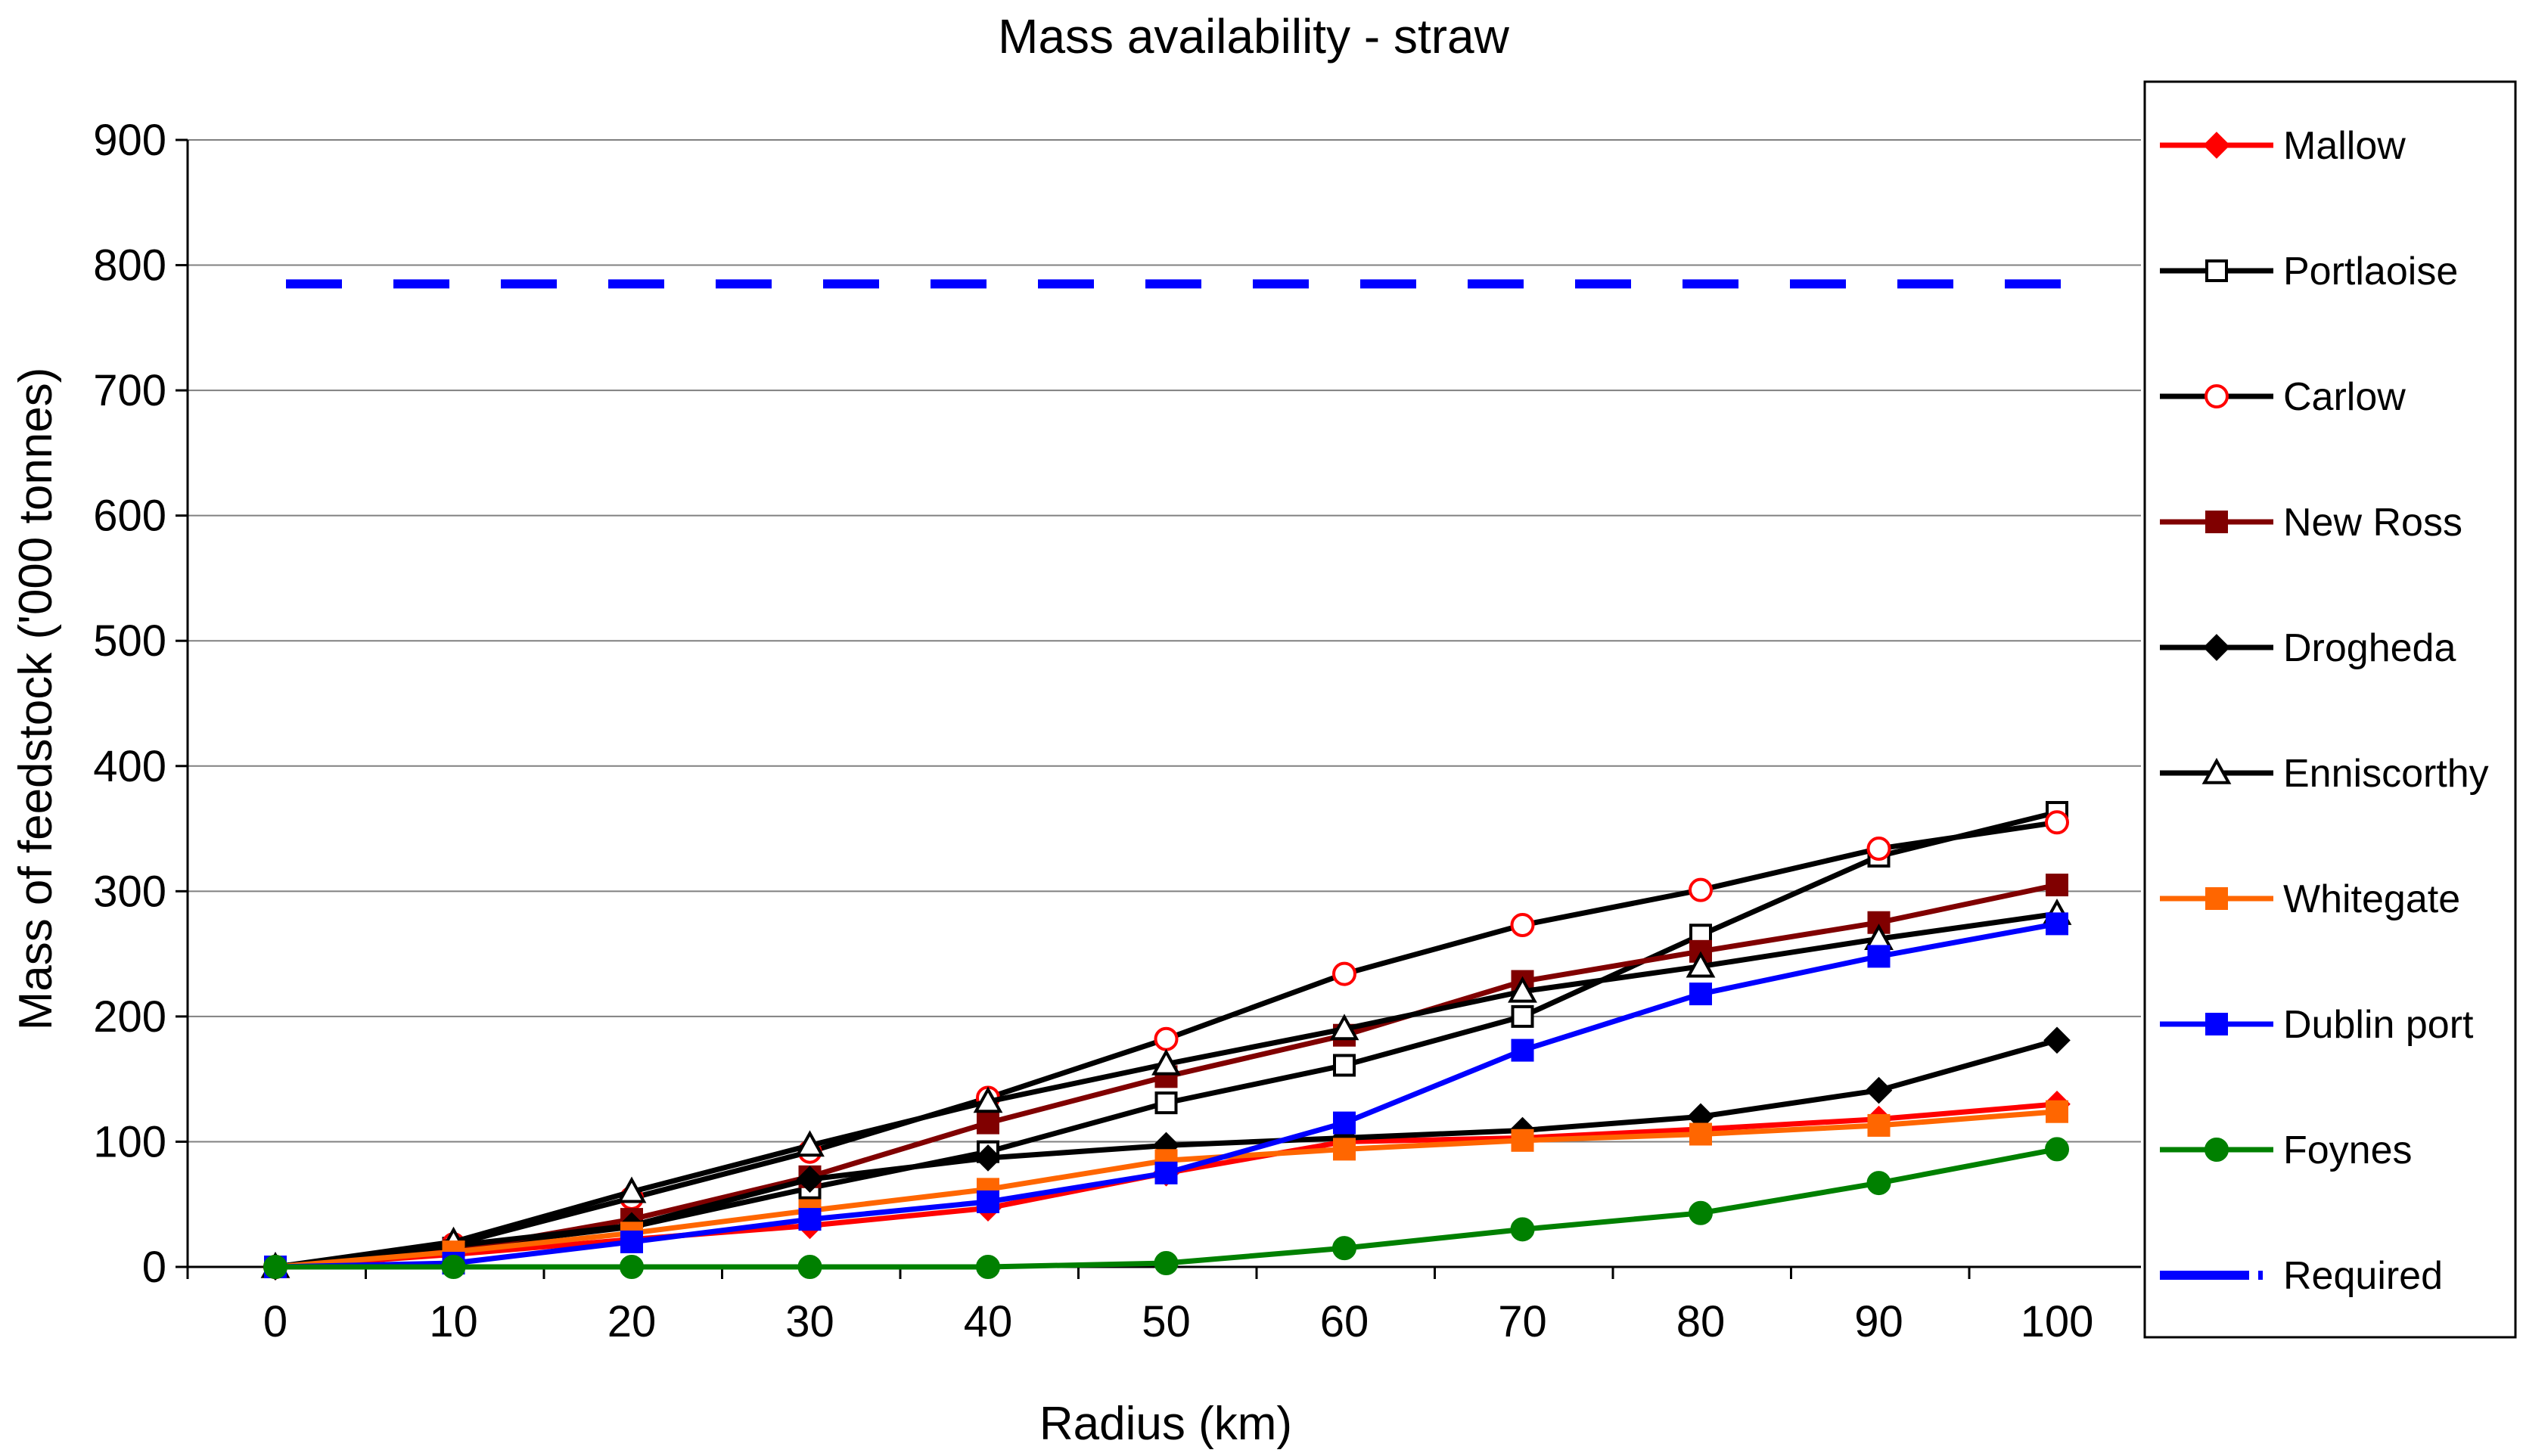 This screenshot has width=2523, height=1456. Describe the element at coordinates (1254, 36) in the screenshot. I see `chart-title: Mass availability - straw` at that location.